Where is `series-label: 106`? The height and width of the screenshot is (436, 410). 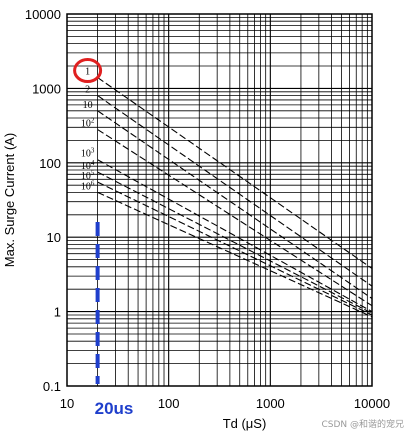 series-label: 106 is located at coordinates (88, 185).